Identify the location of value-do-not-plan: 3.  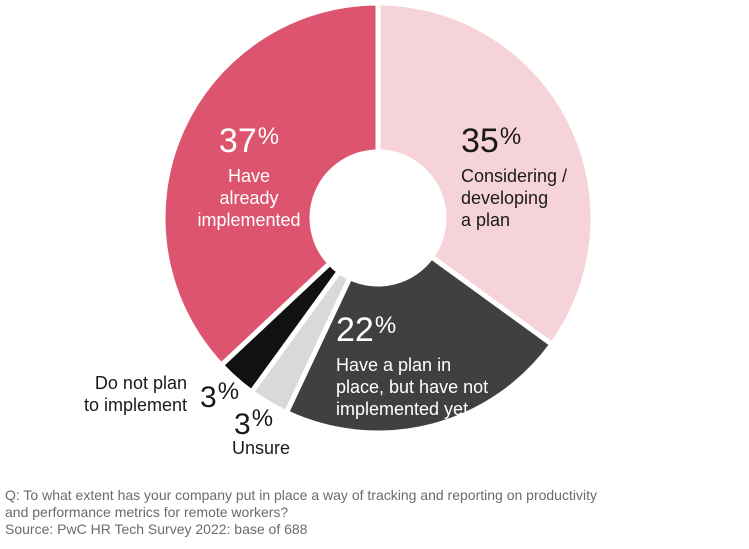
(208, 397).